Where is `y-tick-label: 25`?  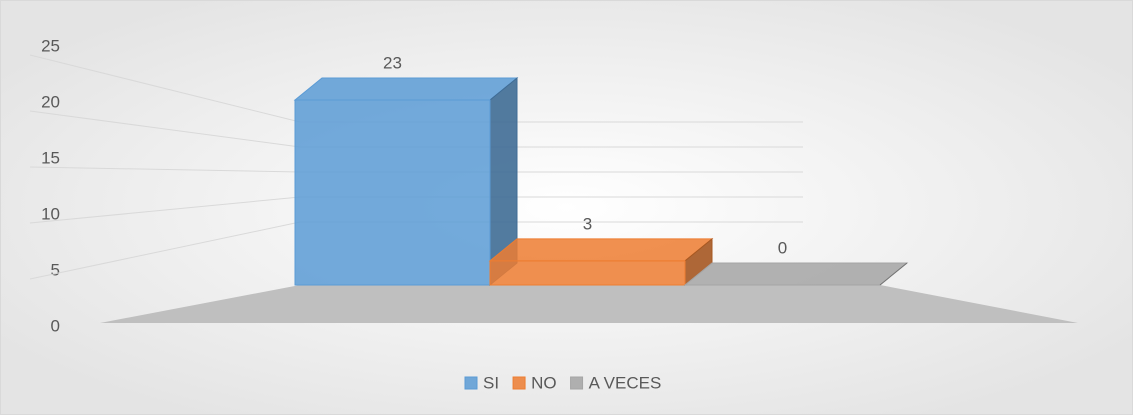
y-tick-label: 25 is located at coordinates (50, 45).